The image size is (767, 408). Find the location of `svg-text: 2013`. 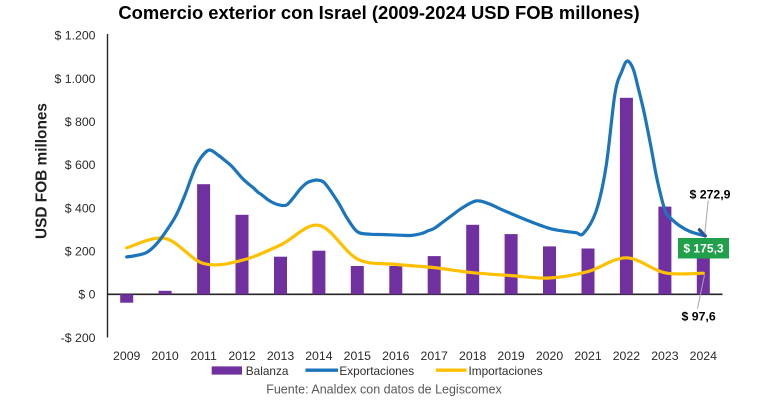

svg-text: 2013 is located at coordinates (281, 356).